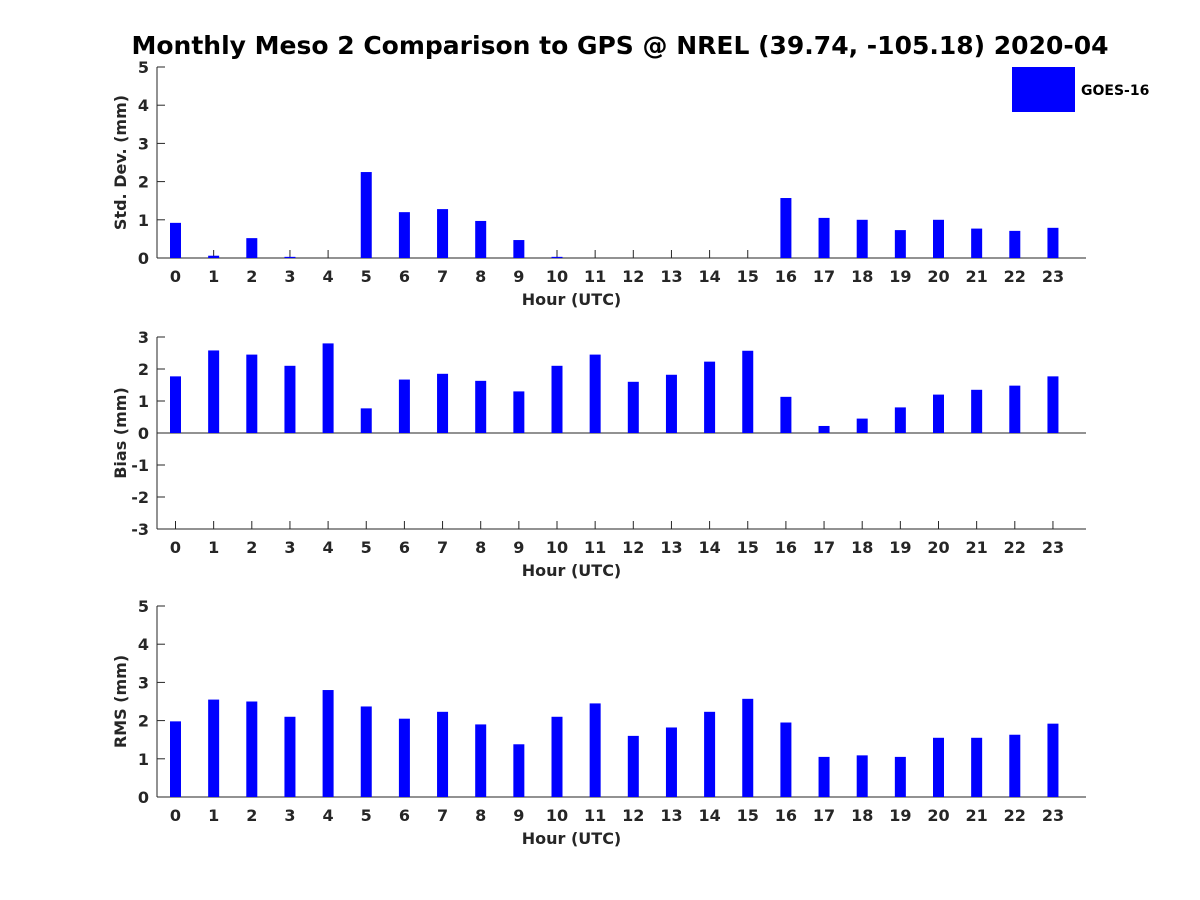 This screenshot has height=900, width=1200. Describe the element at coordinates (786, 547) in the screenshot. I see `bias-xtick-label: 16` at that location.